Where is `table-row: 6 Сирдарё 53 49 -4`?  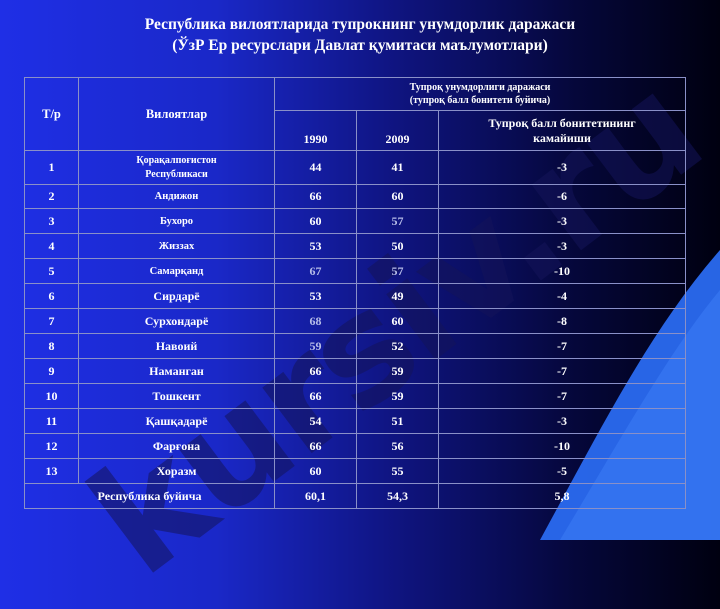
table-row: 6 Сирдарё 53 49 -4 is located at coordinates (355, 296).